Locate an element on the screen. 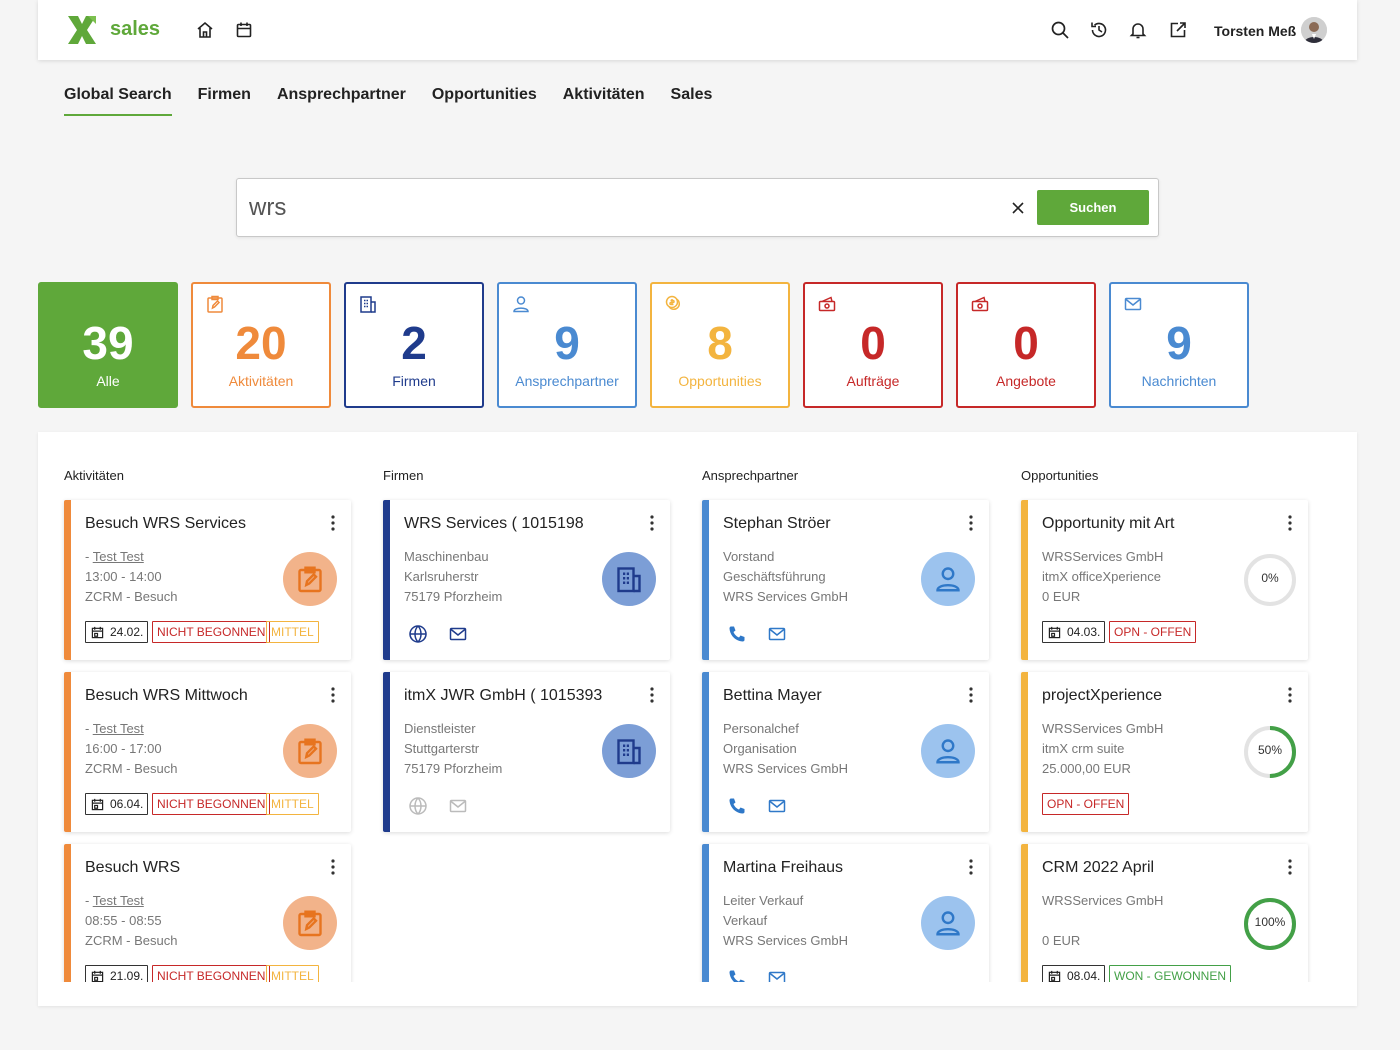  tile-auftraege: 0 Aufträge is located at coordinates (873, 345).